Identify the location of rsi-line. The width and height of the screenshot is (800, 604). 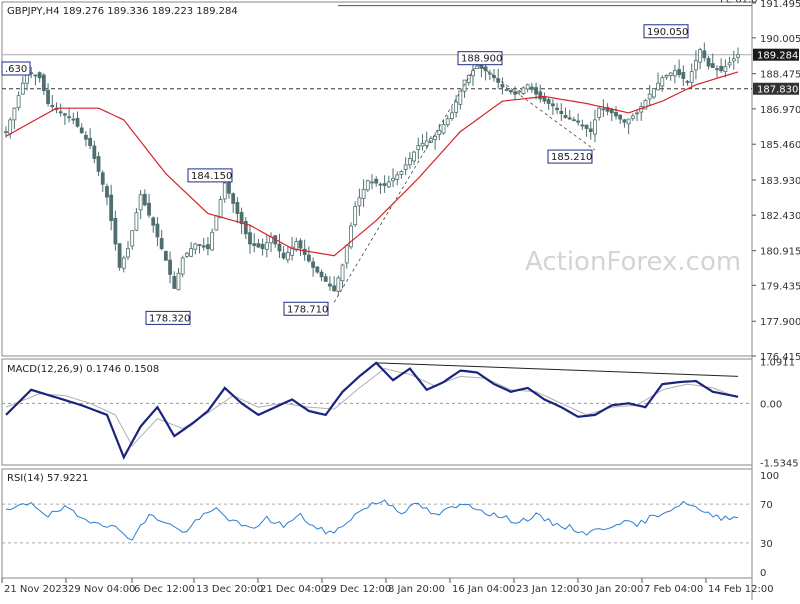
(372, 520).